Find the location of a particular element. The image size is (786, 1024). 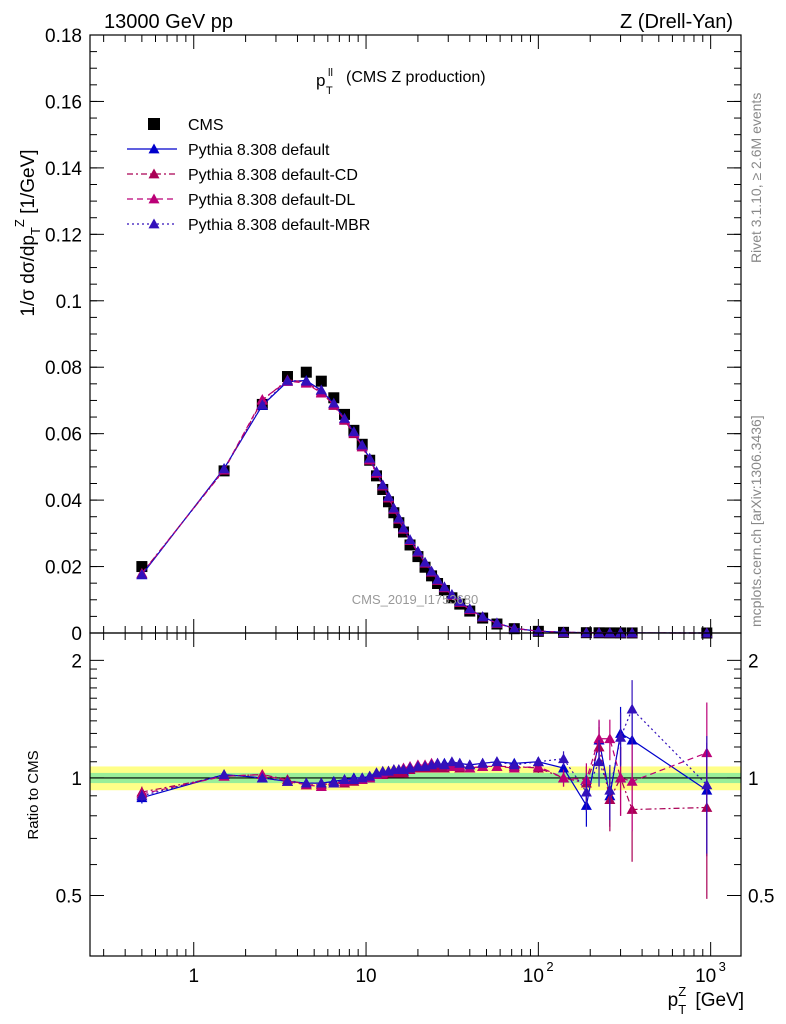

plot-title-base: p is located at coordinates (320, 80).